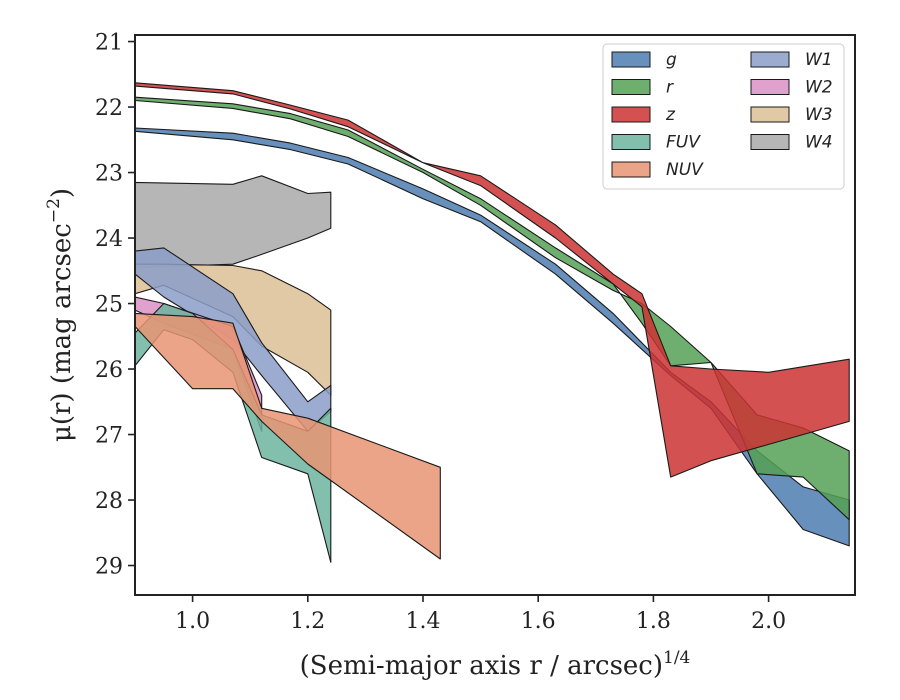  What do you see at coordinates (791, 88) in the screenshot?
I see `legend-item-w2: W2` at bounding box center [791, 88].